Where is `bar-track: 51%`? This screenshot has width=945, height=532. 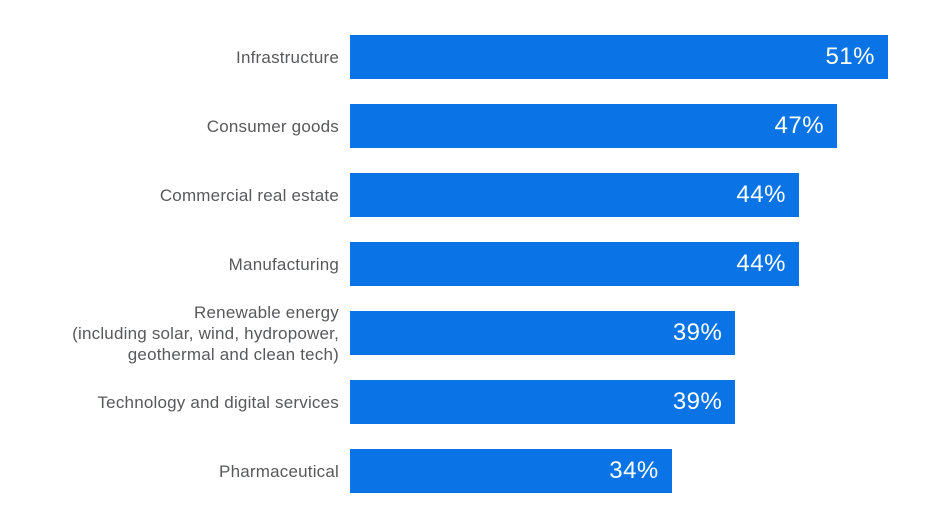
bar-track: 51% is located at coordinates (619, 57).